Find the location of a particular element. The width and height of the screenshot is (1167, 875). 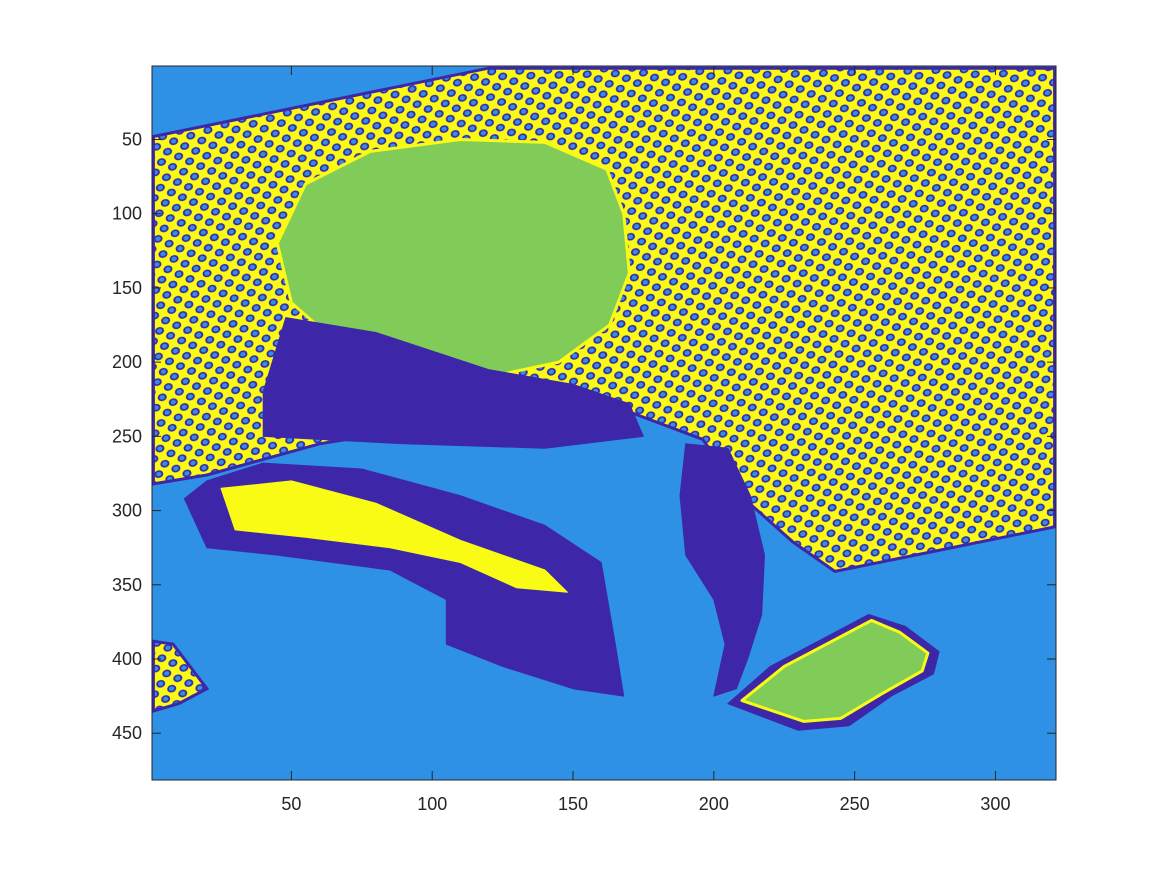

y-tick-label: 400 is located at coordinates (127, 659).